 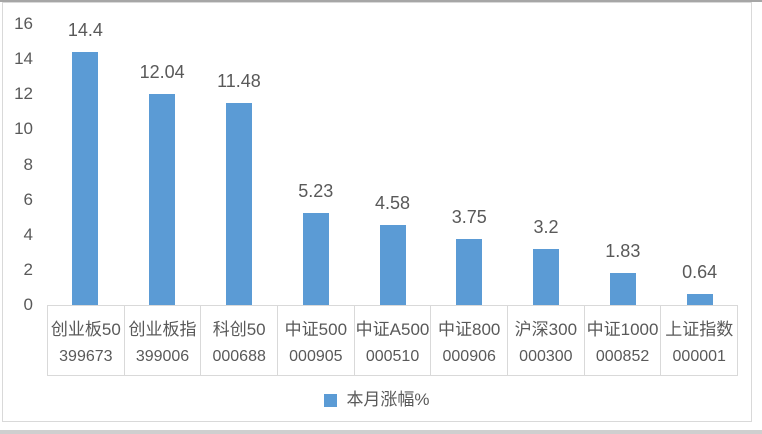 I want to click on category-code: 399006, so click(x=162, y=357).